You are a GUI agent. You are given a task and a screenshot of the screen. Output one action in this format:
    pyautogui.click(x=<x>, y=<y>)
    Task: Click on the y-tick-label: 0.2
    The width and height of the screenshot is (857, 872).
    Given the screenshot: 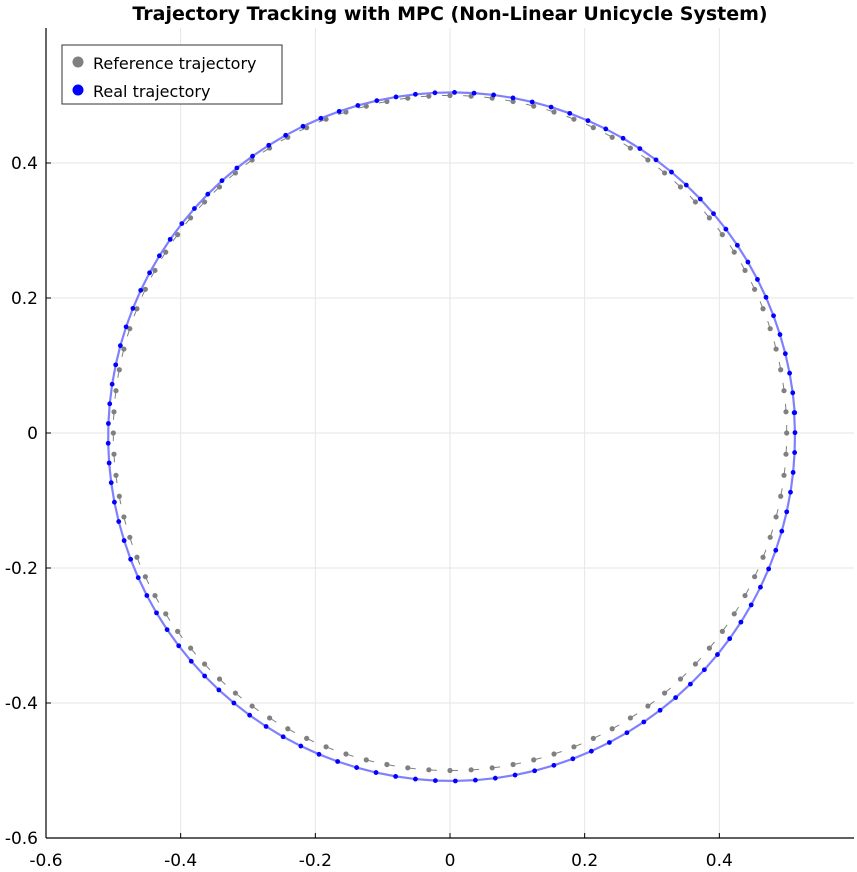 What is the action you would take?
    pyautogui.click(x=24, y=299)
    